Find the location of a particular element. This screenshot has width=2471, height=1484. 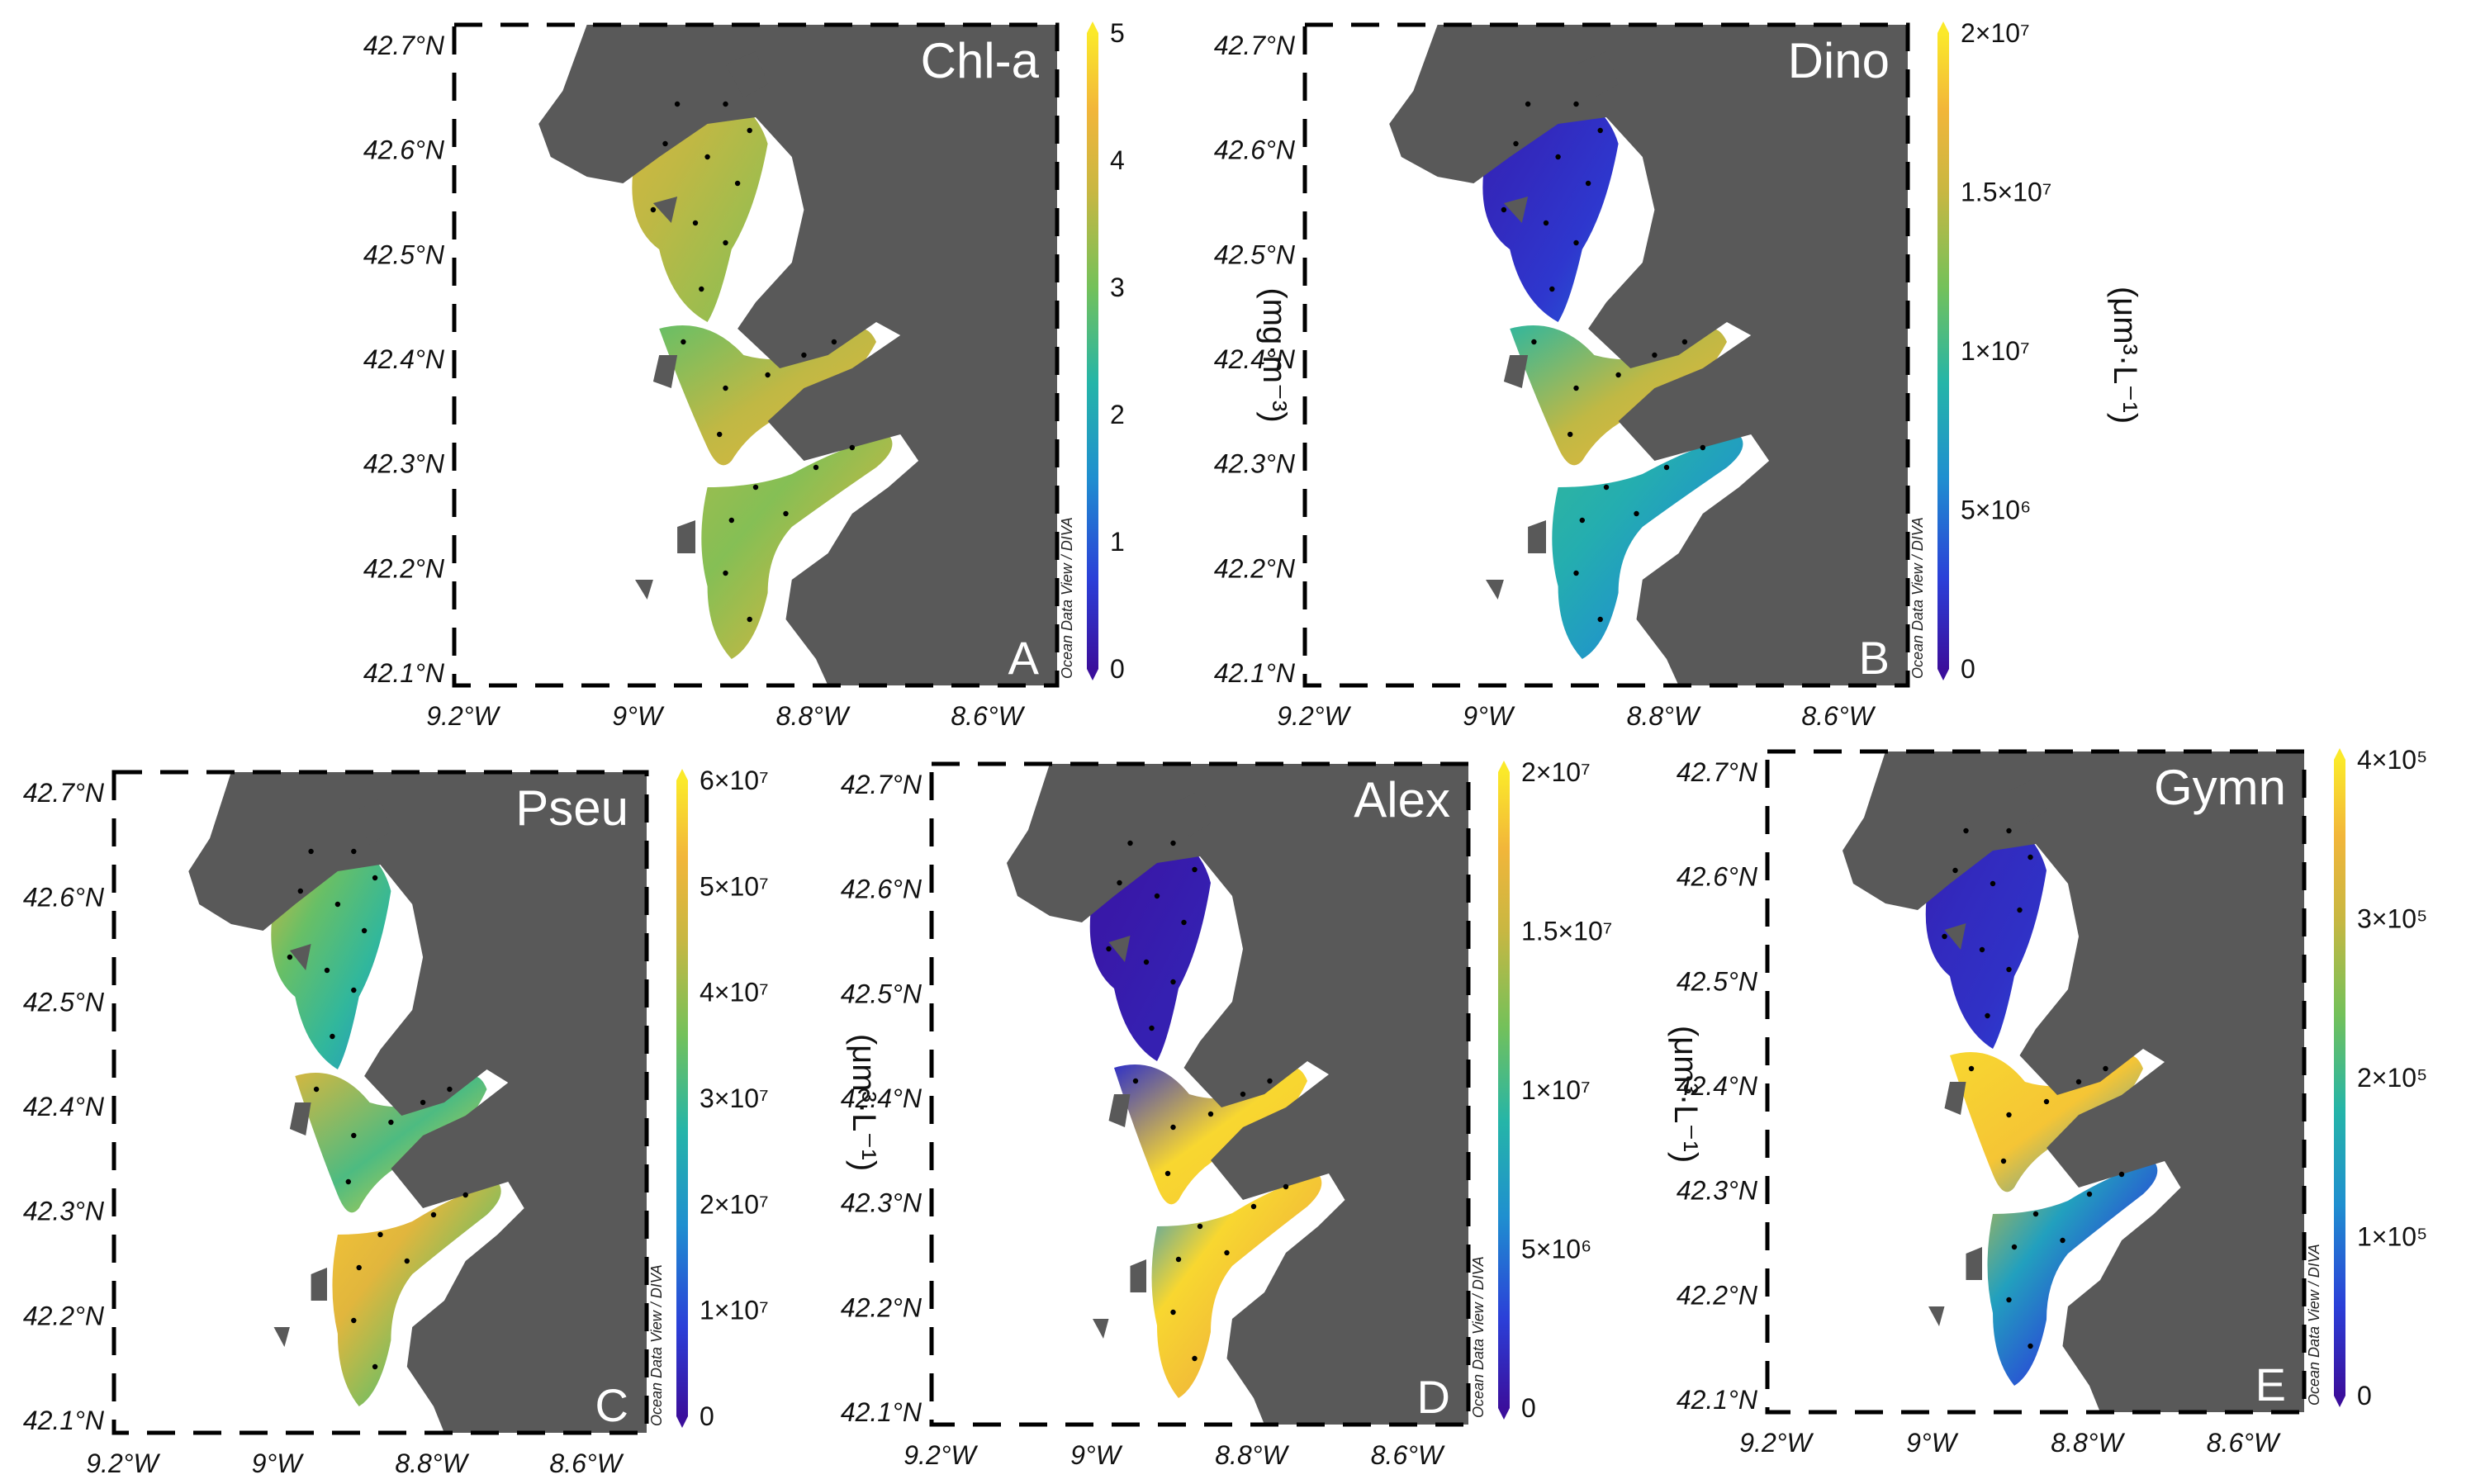

map-frame is located at coordinates (756, 355).